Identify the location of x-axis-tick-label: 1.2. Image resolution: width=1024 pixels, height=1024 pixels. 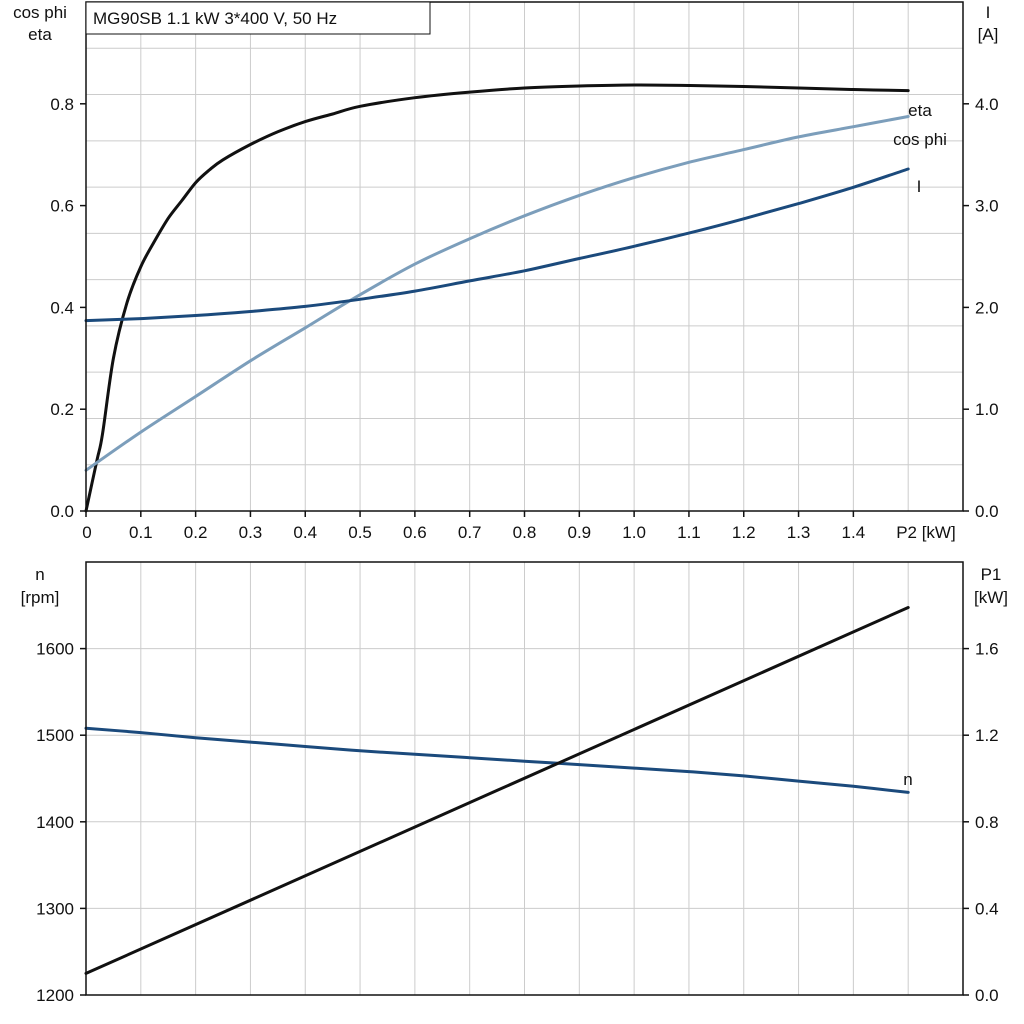
(744, 532).